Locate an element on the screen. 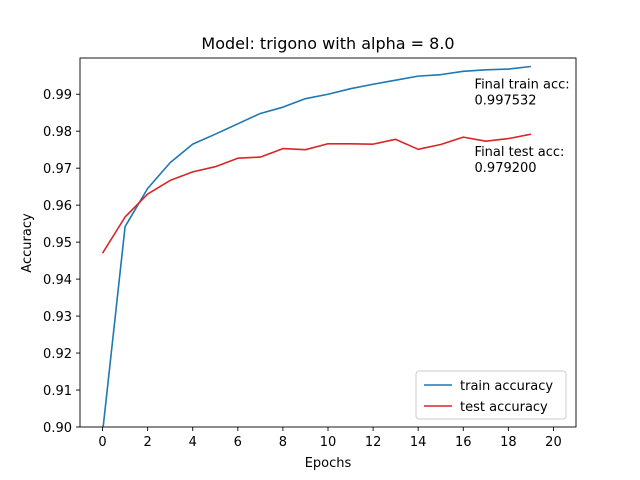  legend-label: train accuracy is located at coordinates (506, 386).